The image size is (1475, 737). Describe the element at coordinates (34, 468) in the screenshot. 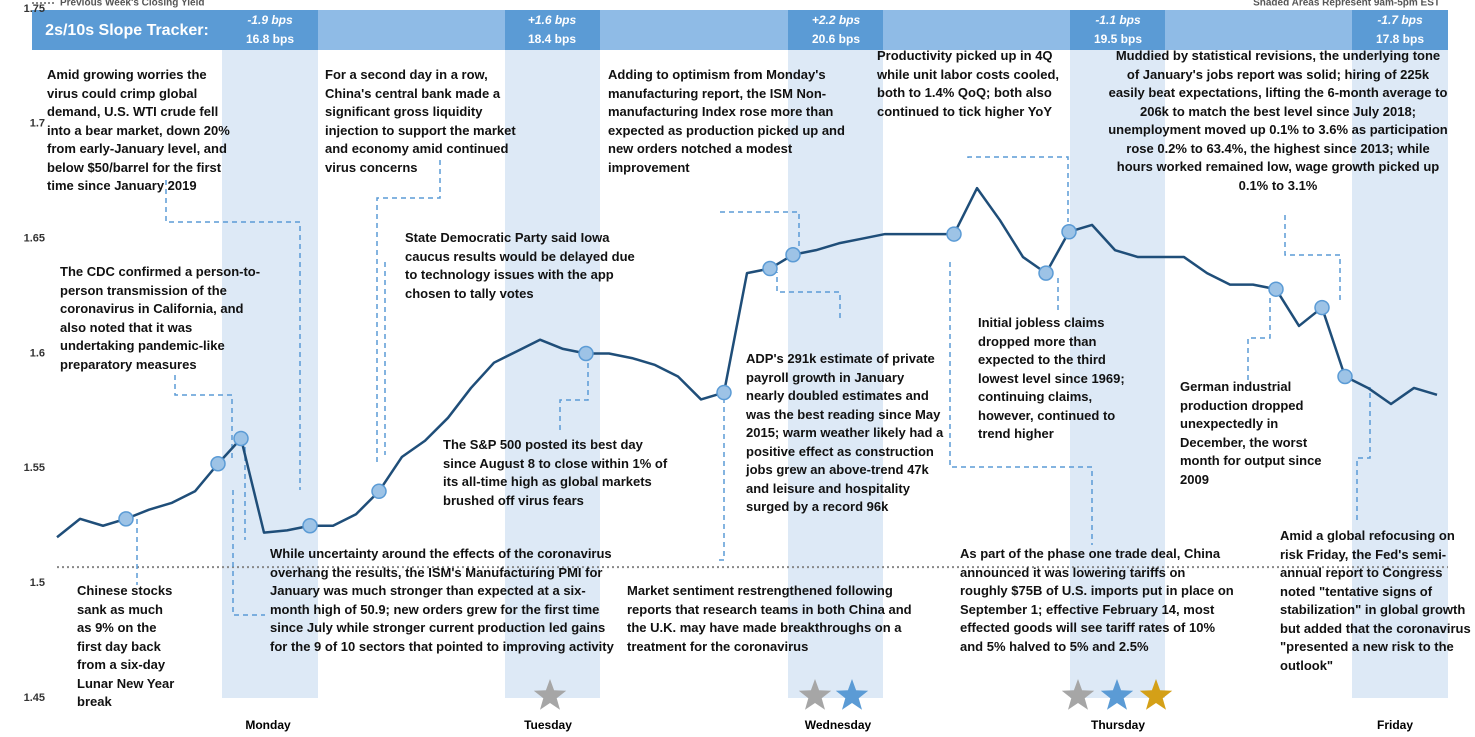

I see `y-tick-label: 1.55` at that location.